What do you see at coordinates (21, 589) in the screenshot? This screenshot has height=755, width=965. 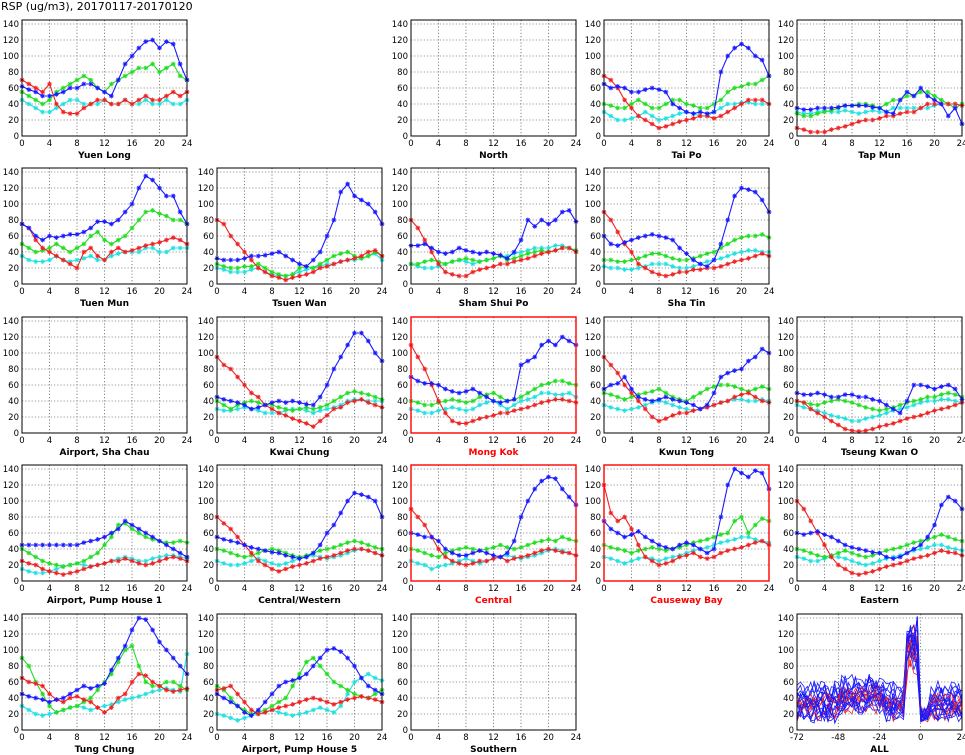 I see `x-tick-label: 0` at bounding box center [21, 589].